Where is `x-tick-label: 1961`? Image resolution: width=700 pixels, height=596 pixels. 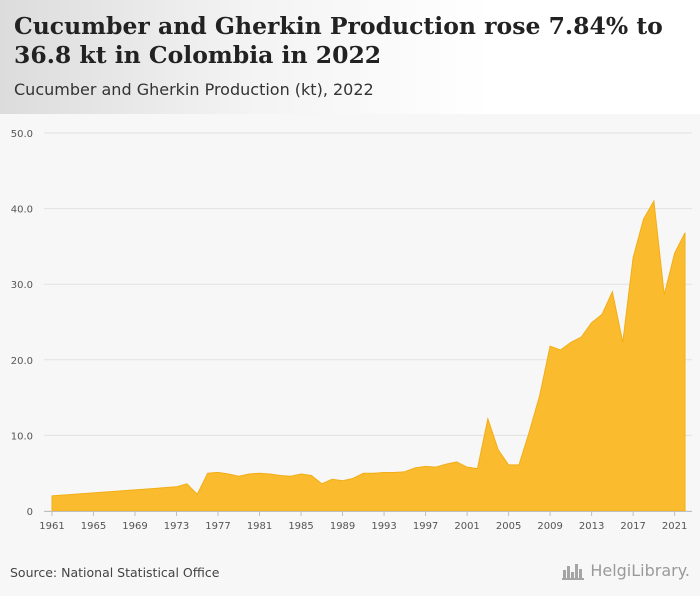
x-tick-label: 1961 is located at coordinates (51, 526).